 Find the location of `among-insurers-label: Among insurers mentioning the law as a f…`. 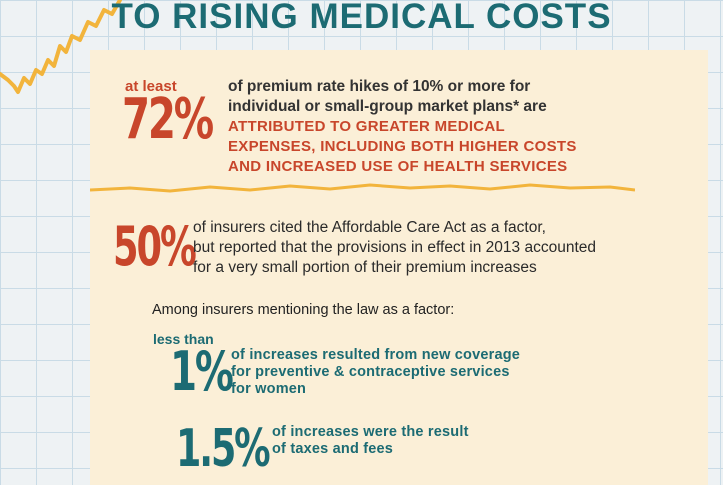

among-insurers-label: Among insurers mentioning the law as a f… is located at coordinates (303, 310).